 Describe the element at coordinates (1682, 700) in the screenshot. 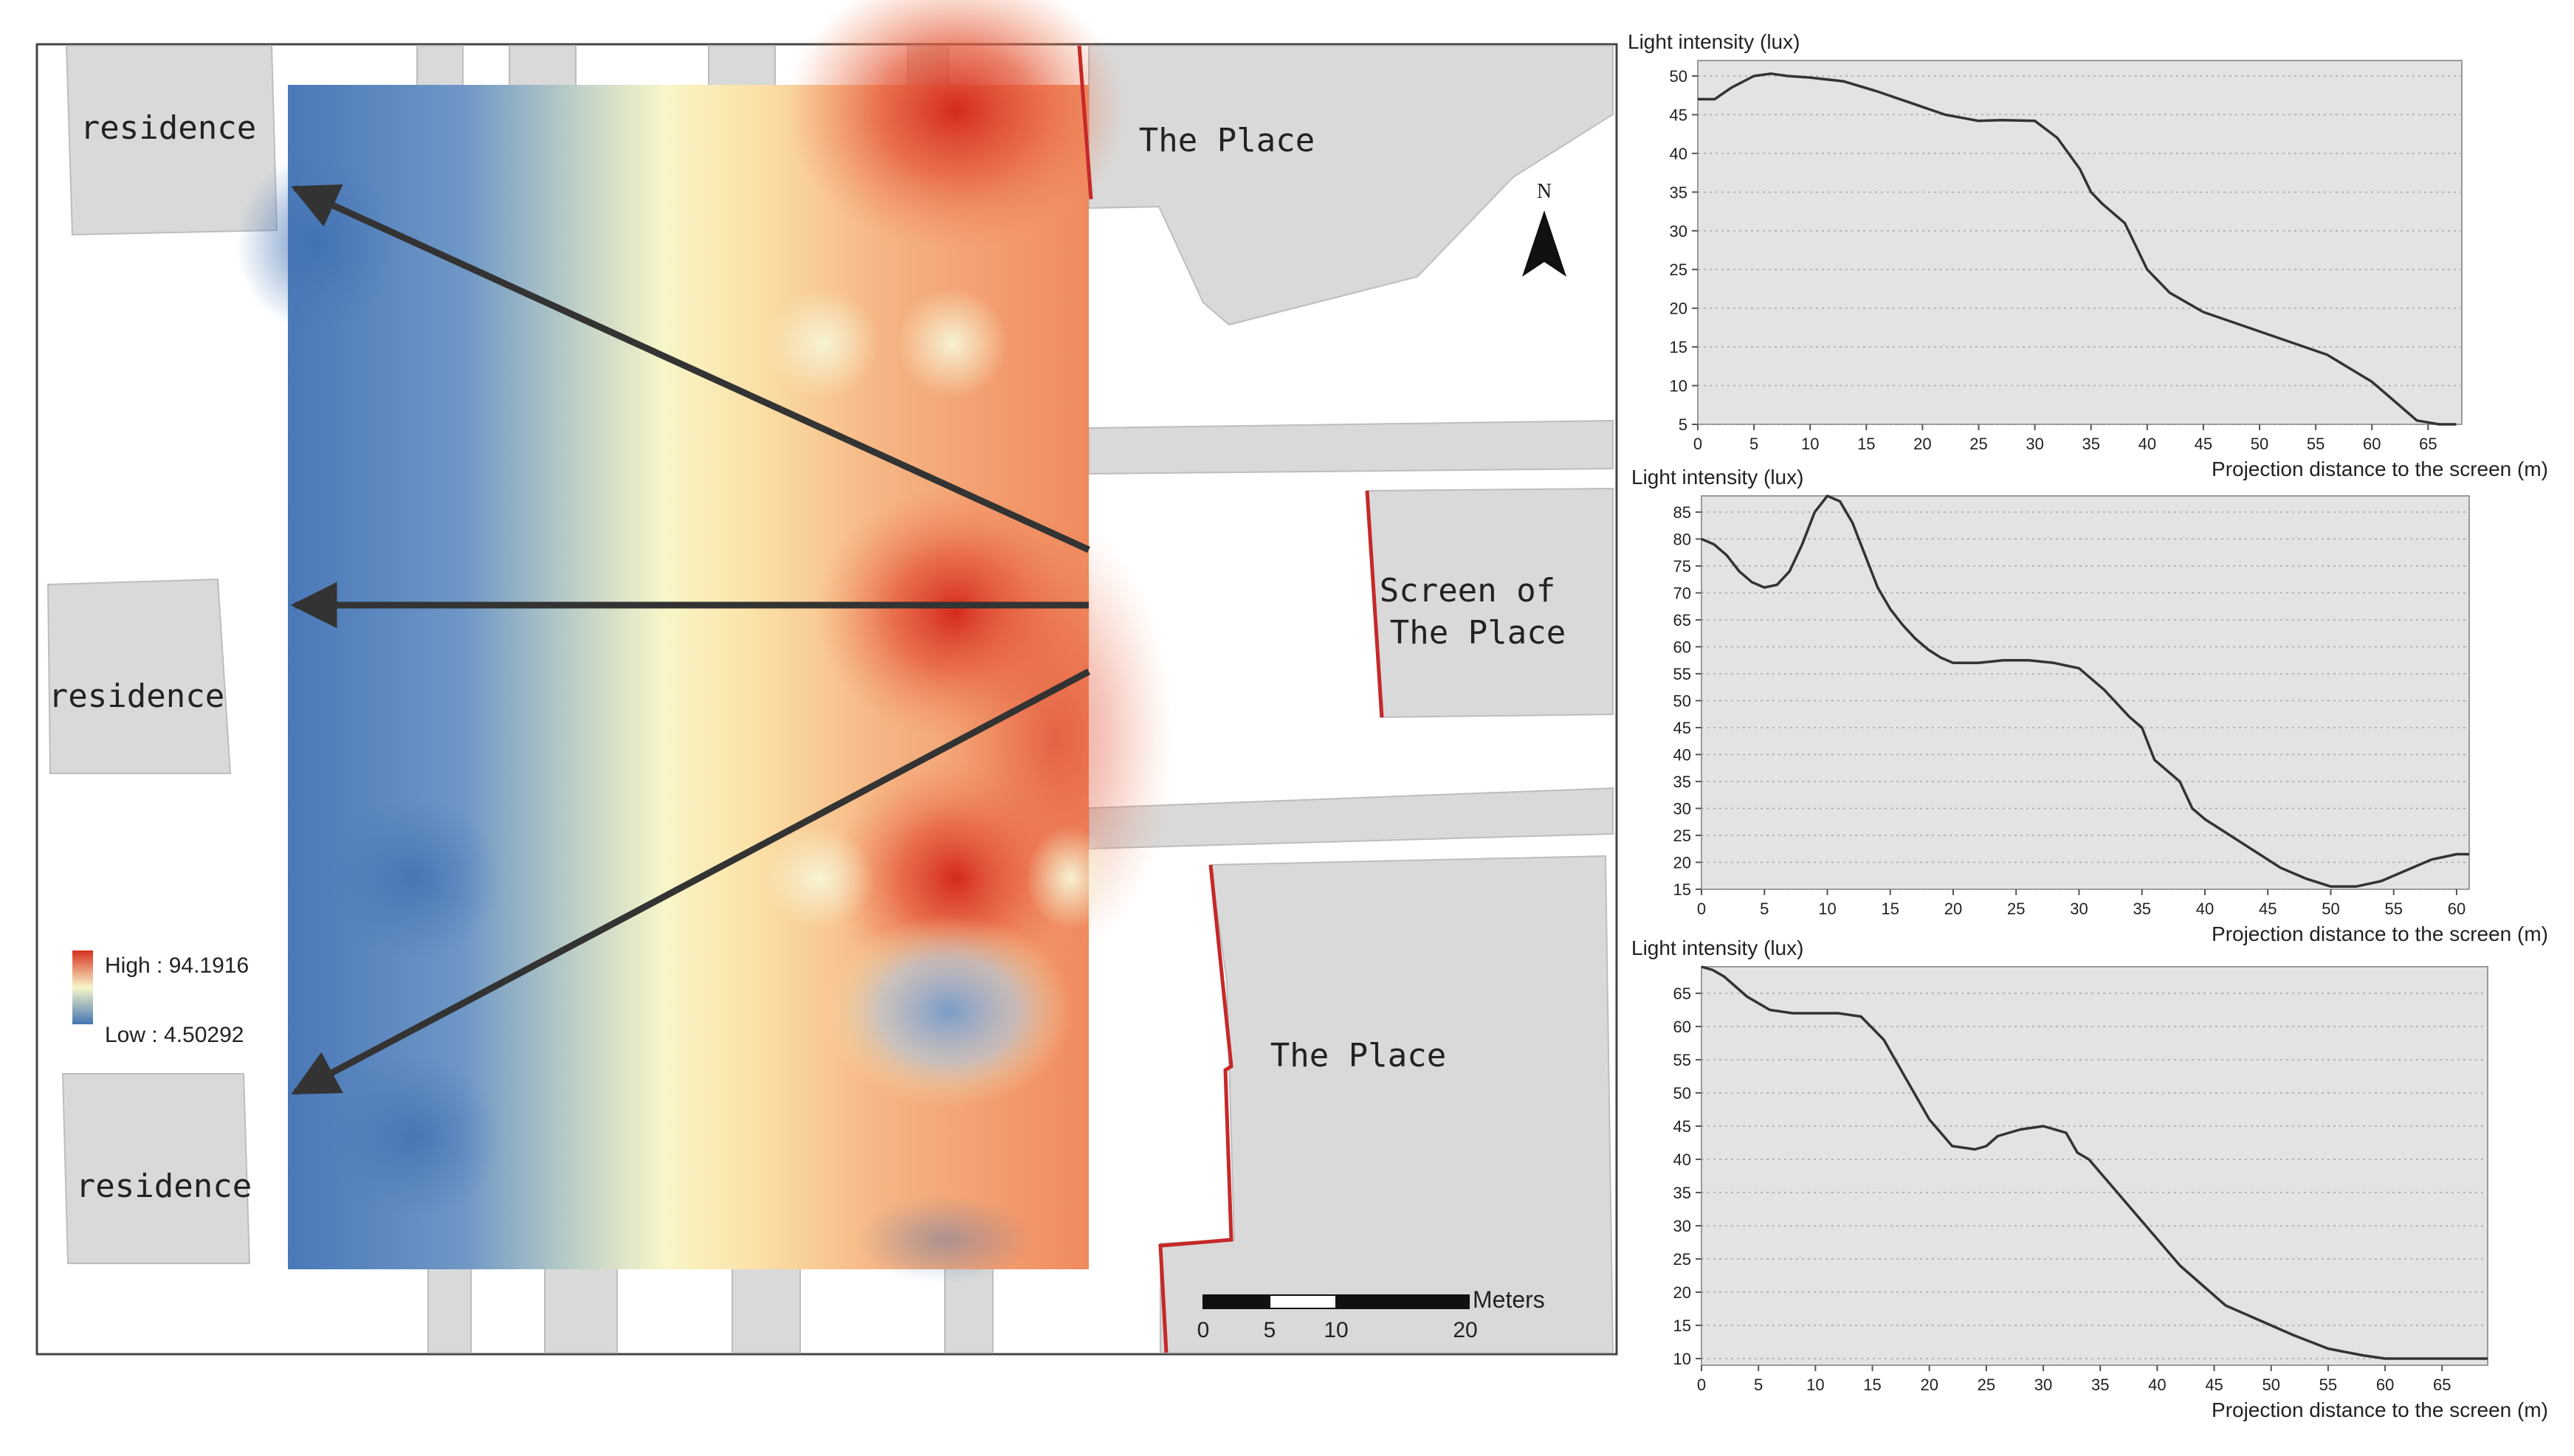

I see `y-tick-label: 50` at that location.